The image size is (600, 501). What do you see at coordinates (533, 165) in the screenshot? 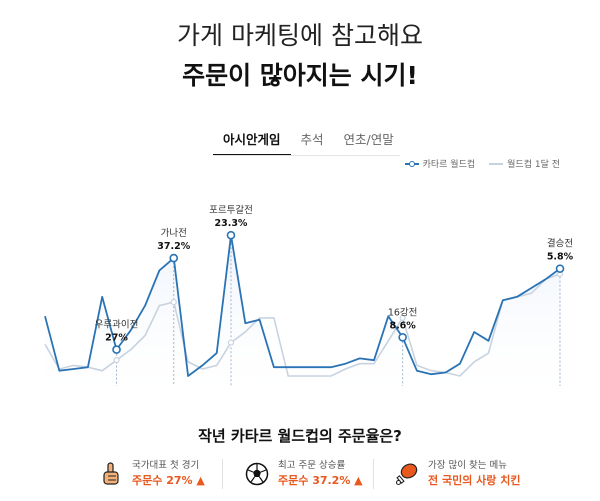
I see `legend-label-previous: 월드컵 1달 전` at bounding box center [533, 165].